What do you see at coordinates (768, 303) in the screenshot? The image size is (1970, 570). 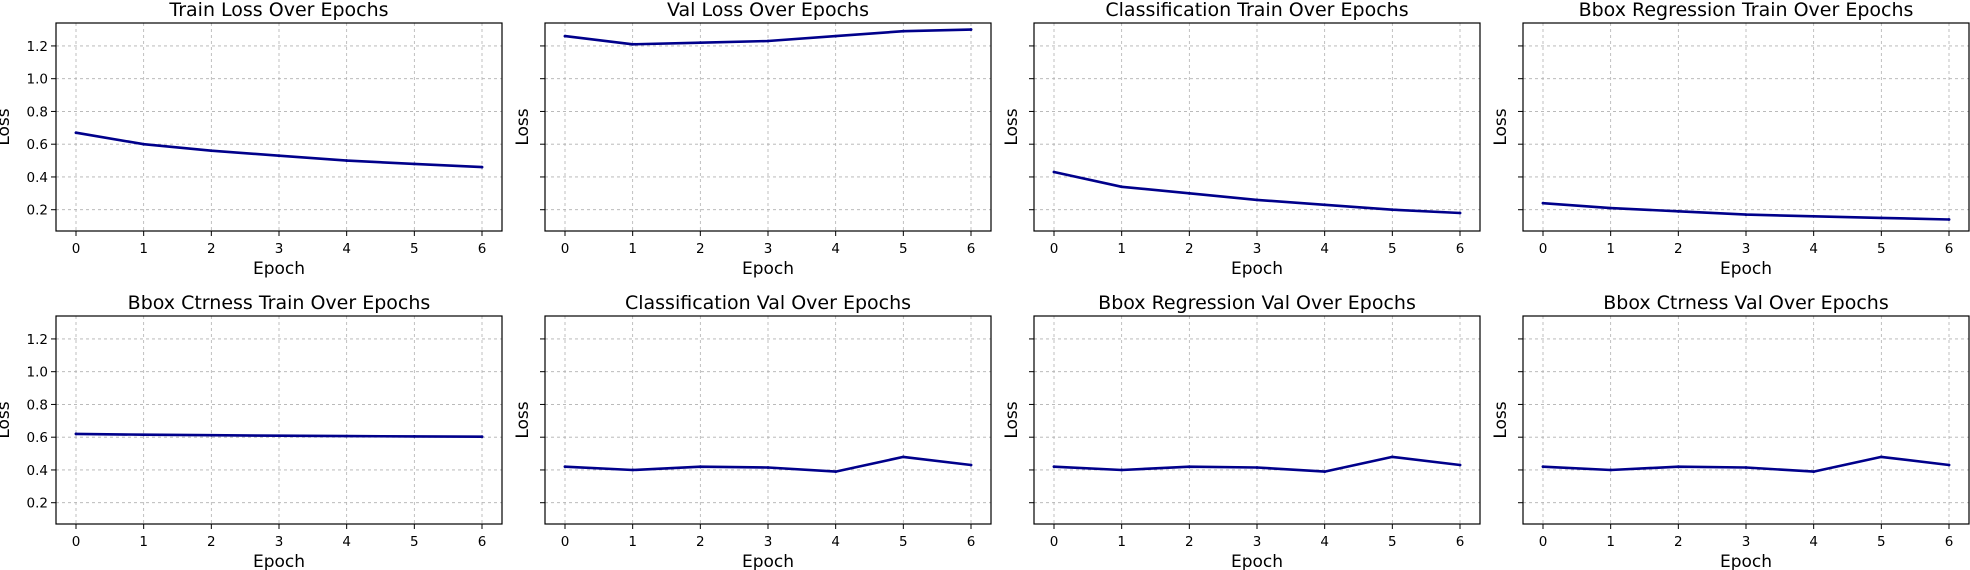 I see `subplot-title: Classification Val Over Epochs` at bounding box center [768, 303].